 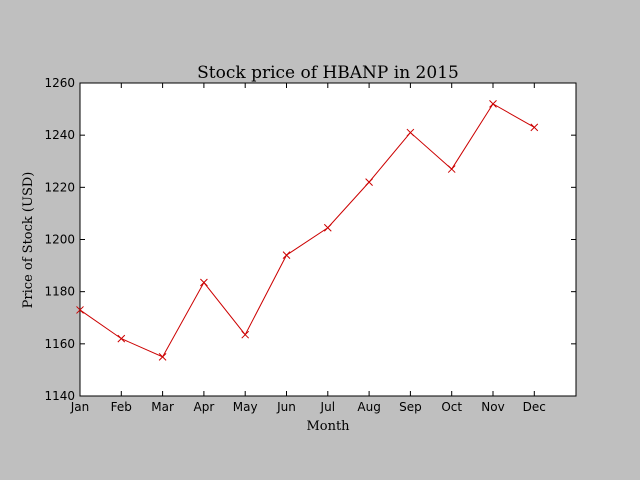 What do you see at coordinates (534, 407) in the screenshot?
I see `x-tick-label: Dec` at bounding box center [534, 407].